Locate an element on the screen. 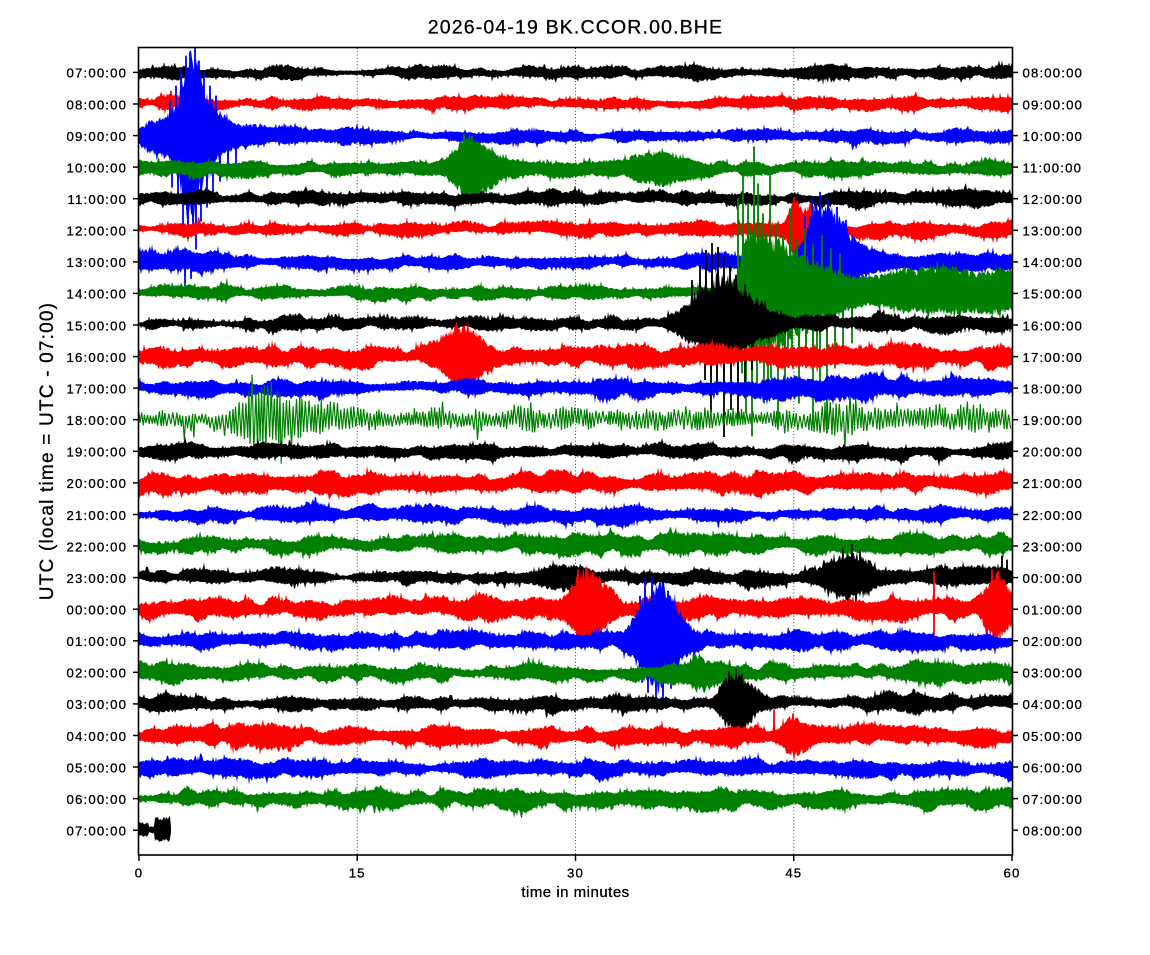 This screenshot has height=955, width=1150. svg-text: 60 is located at coordinates (1012, 873).